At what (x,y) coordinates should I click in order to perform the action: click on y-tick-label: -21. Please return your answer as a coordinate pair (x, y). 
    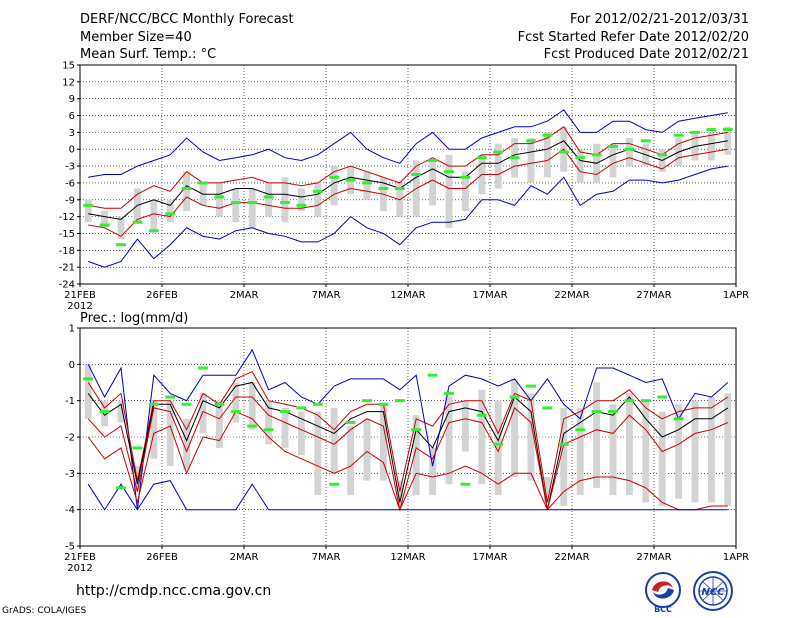
    Looking at the image, I should click on (67, 268).